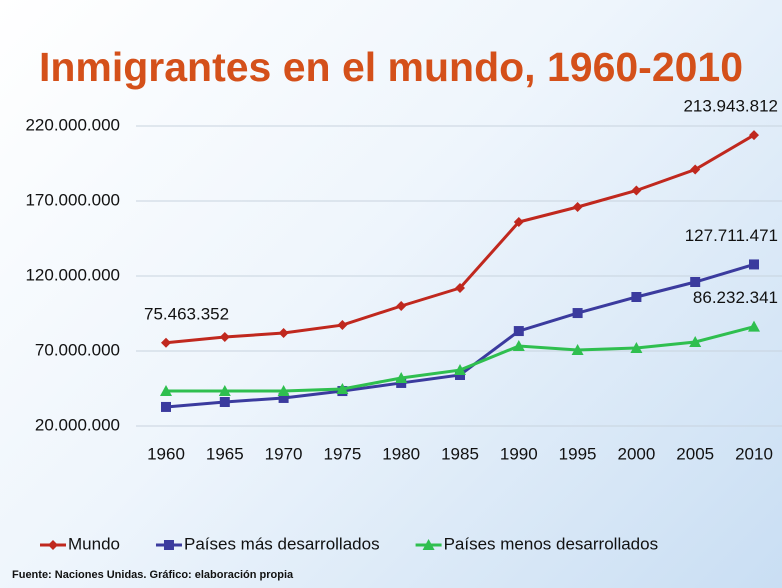 The width and height of the screenshot is (782, 588). Describe the element at coordinates (72, 199) in the screenshot. I see `y-tick-label: 170.000.000` at that location.